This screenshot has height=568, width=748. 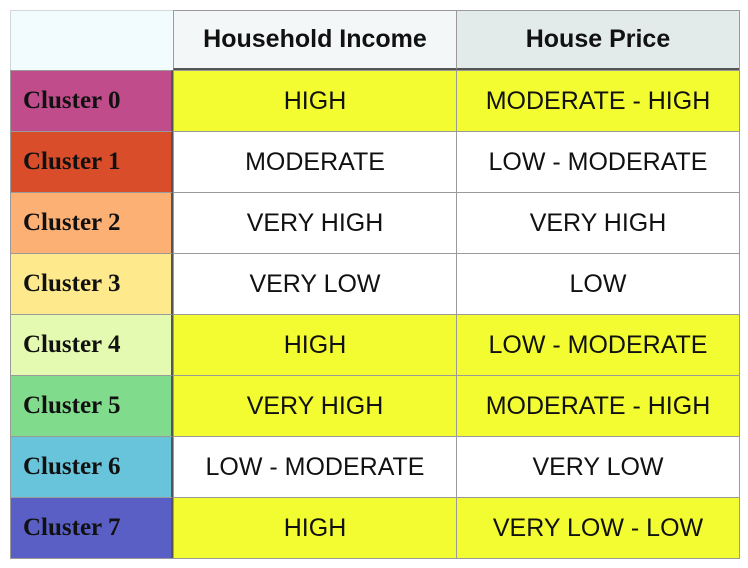 I want to click on price-cell: VERY LOW - LOW, so click(x=597, y=527).